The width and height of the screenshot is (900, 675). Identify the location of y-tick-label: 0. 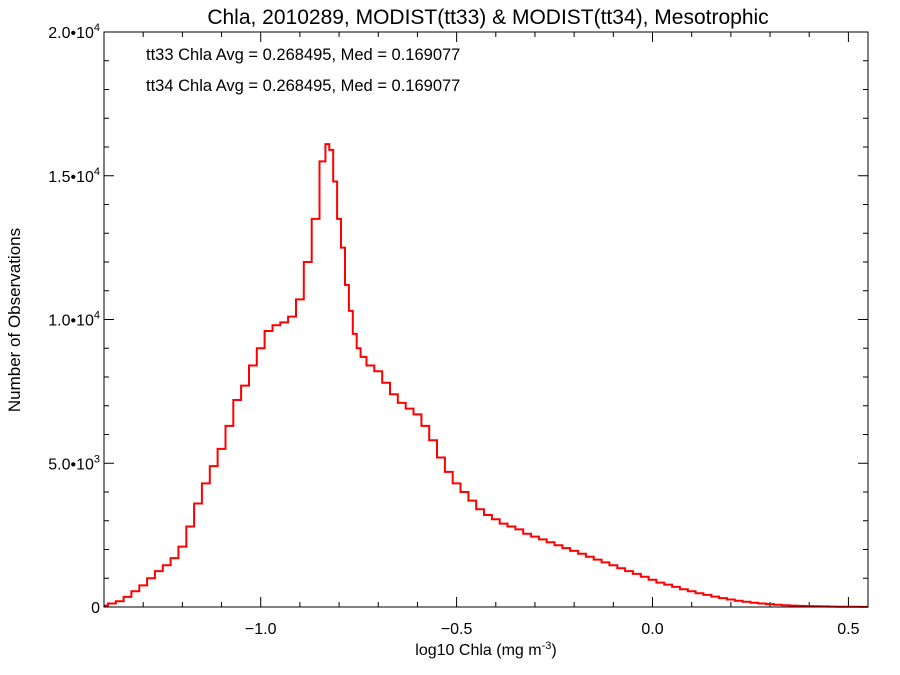
(95, 608).